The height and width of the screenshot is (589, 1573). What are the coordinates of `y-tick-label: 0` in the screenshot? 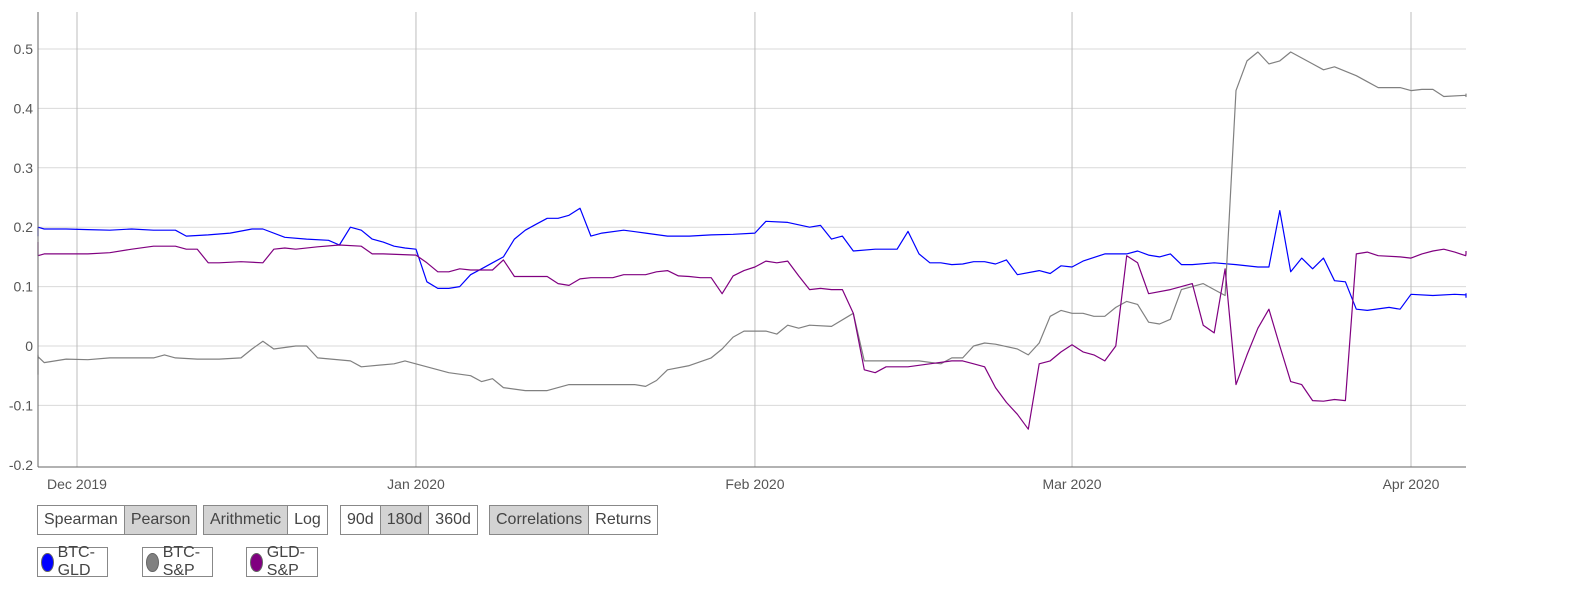 It's located at (29, 346).